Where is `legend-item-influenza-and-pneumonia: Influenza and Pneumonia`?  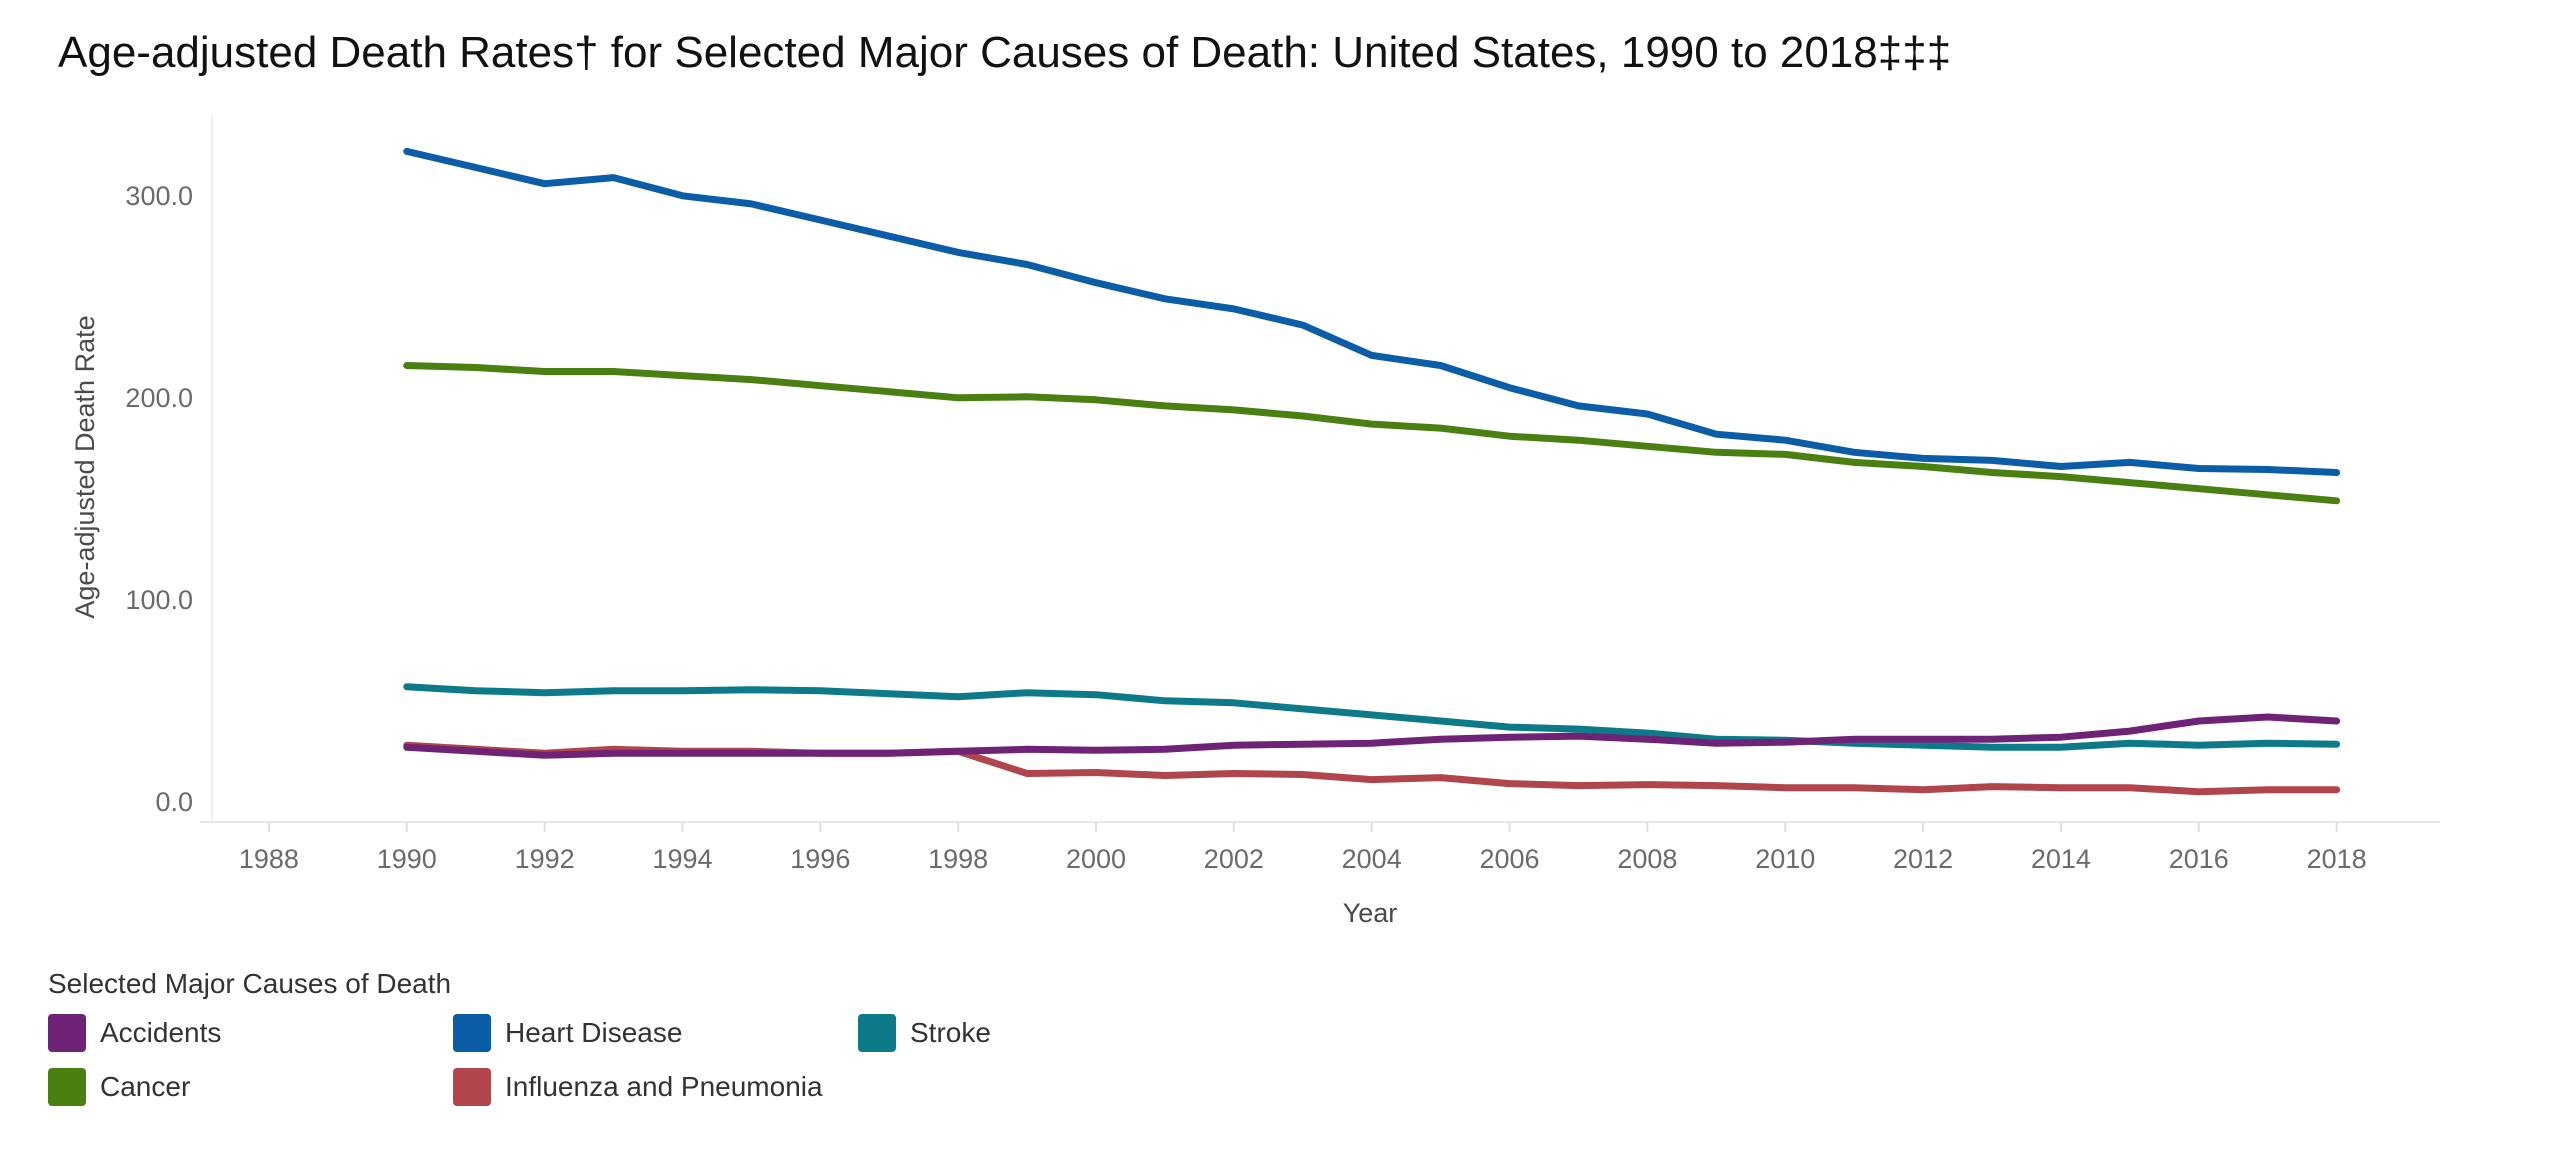
legend-item-influenza-and-pneumonia: Influenza and Pneumonia is located at coordinates (655, 1087).